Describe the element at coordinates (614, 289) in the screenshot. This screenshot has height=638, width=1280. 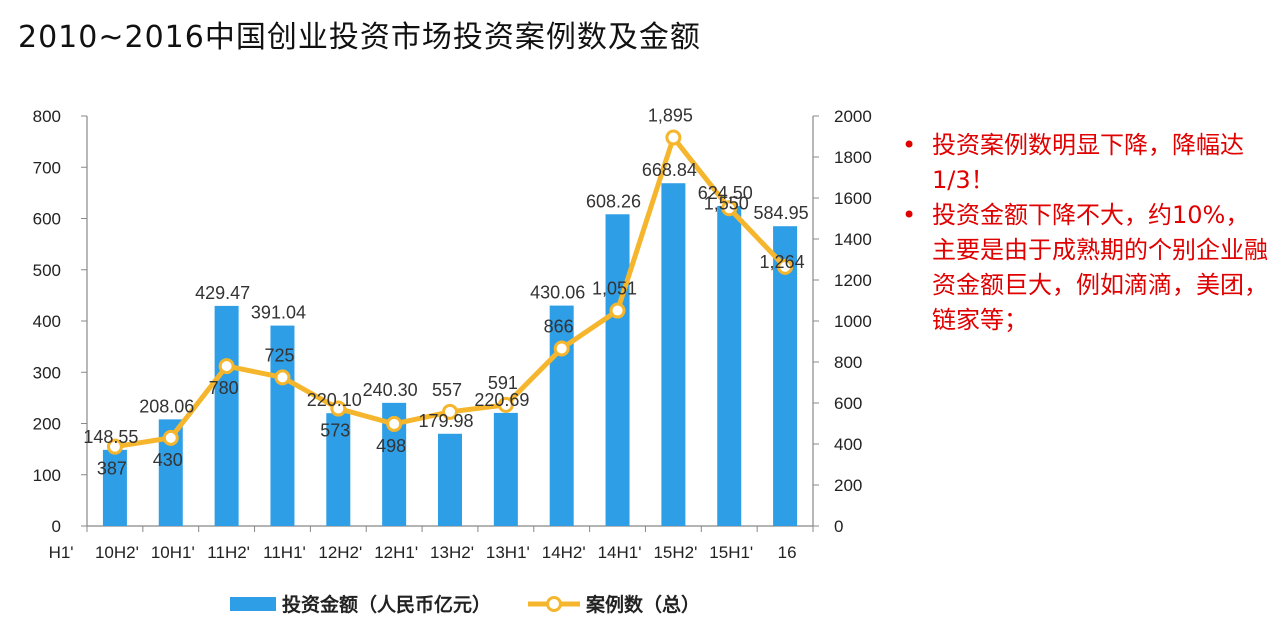
I see `line-value-label: 1,051` at that location.